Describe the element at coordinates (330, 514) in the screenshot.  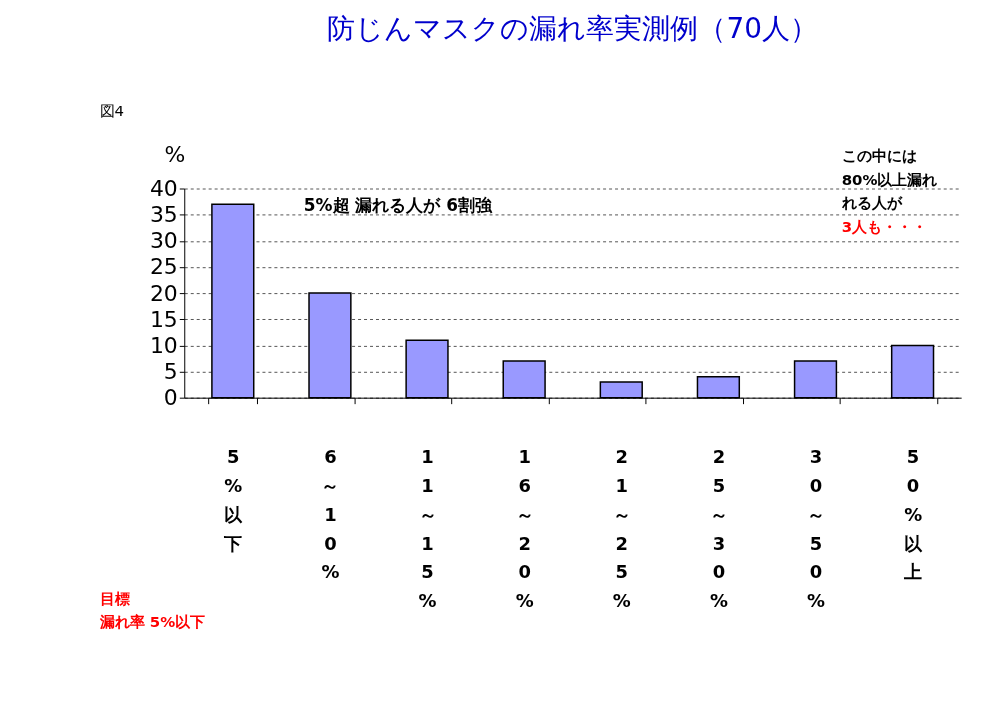
I see `x-tick-label: 6～10%` at that location.